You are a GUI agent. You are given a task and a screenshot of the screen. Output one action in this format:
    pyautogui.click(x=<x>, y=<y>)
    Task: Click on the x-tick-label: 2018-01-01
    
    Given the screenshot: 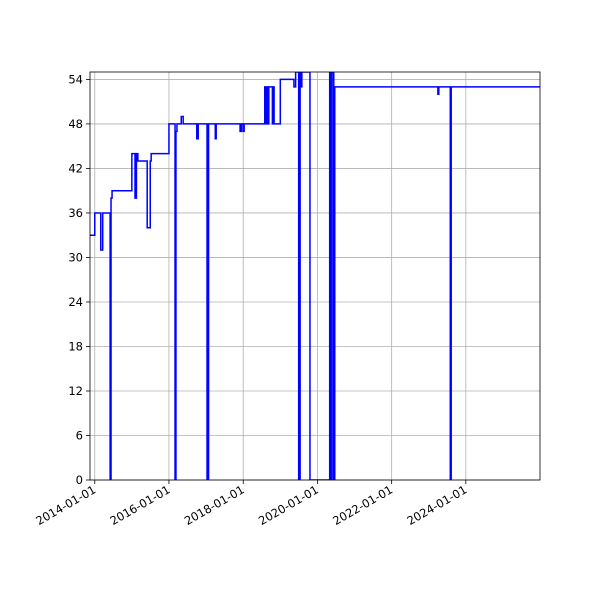 What is the action you would take?
    pyautogui.click(x=214, y=505)
    